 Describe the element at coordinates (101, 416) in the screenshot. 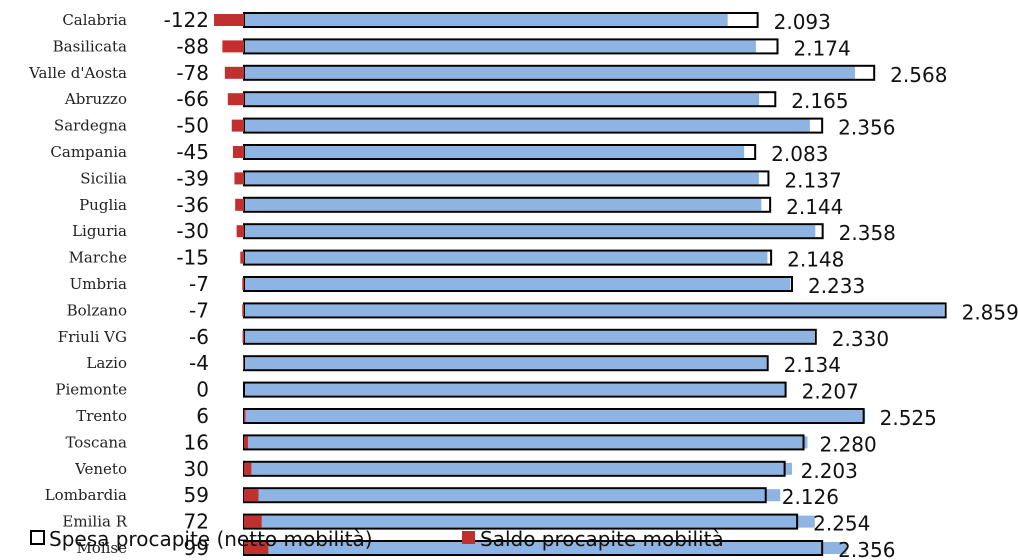

I see `category-label-trento: Trento` at that location.